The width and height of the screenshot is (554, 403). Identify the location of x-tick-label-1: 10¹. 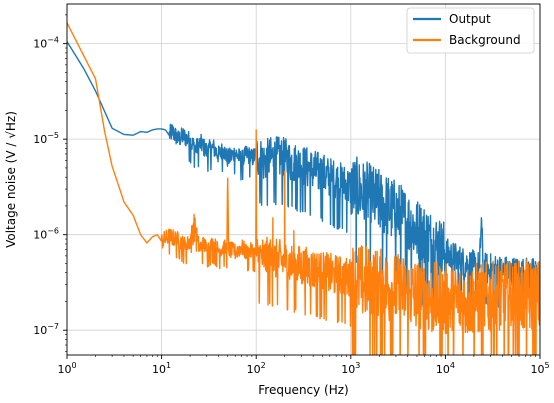
(161, 368).